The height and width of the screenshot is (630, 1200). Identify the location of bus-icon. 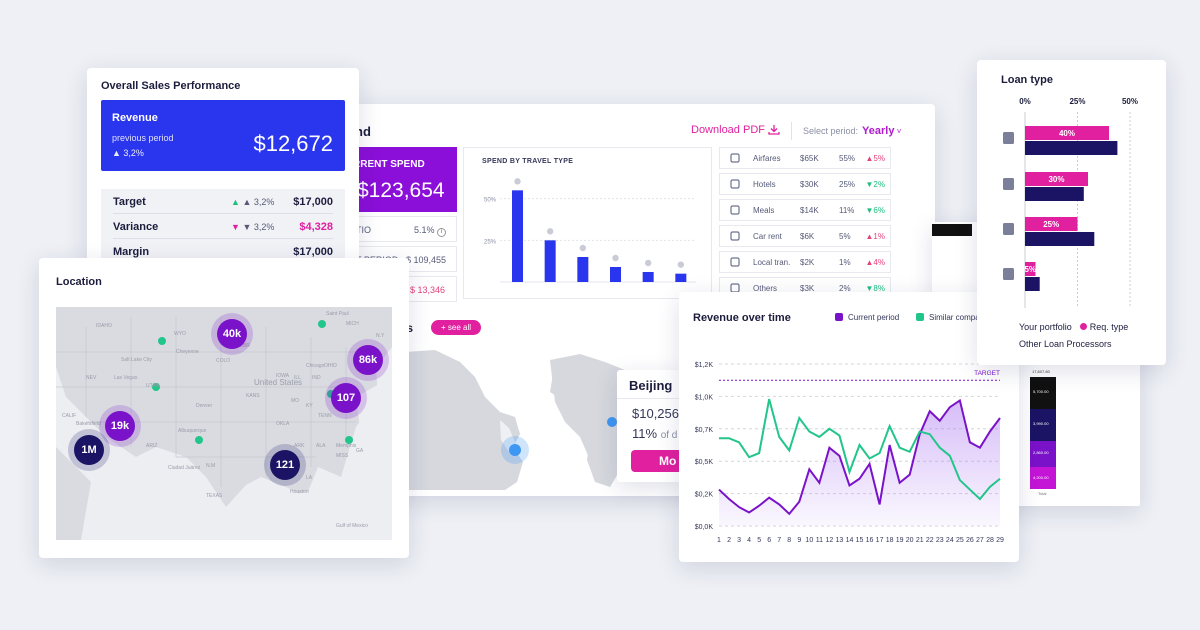
(735, 263).